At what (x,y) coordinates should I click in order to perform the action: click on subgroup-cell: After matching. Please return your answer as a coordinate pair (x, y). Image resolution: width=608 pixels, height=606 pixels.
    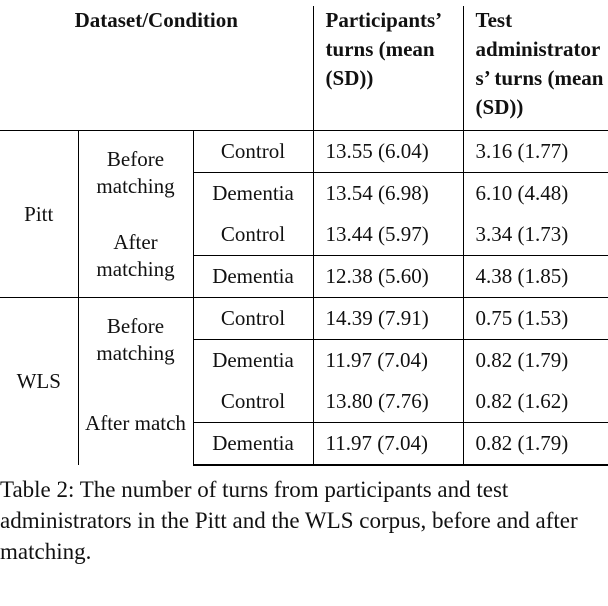
    Looking at the image, I should click on (135, 256).